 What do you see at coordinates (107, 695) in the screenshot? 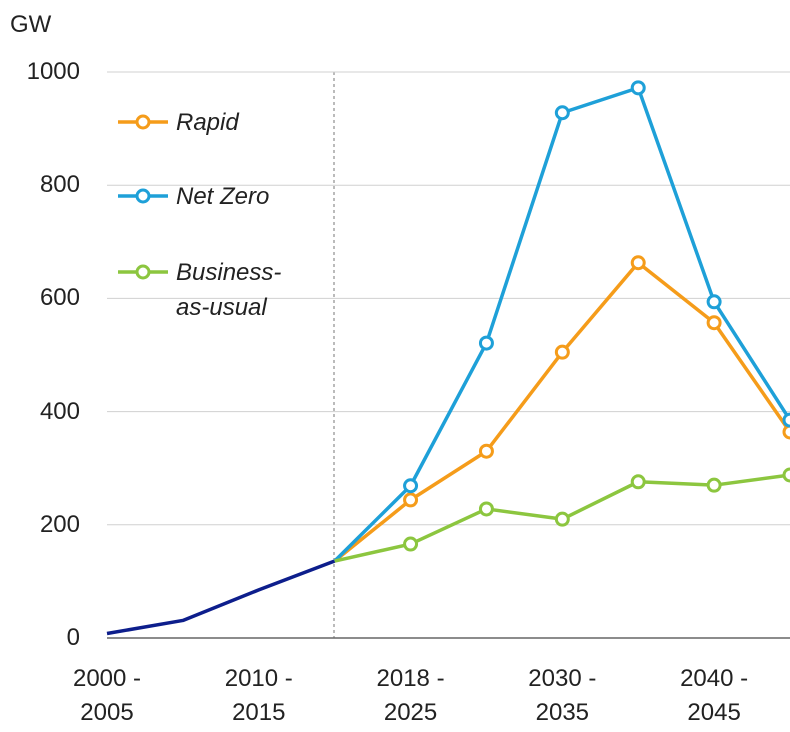
I see `x-tick-label: 2000 - 2005` at bounding box center [107, 695].